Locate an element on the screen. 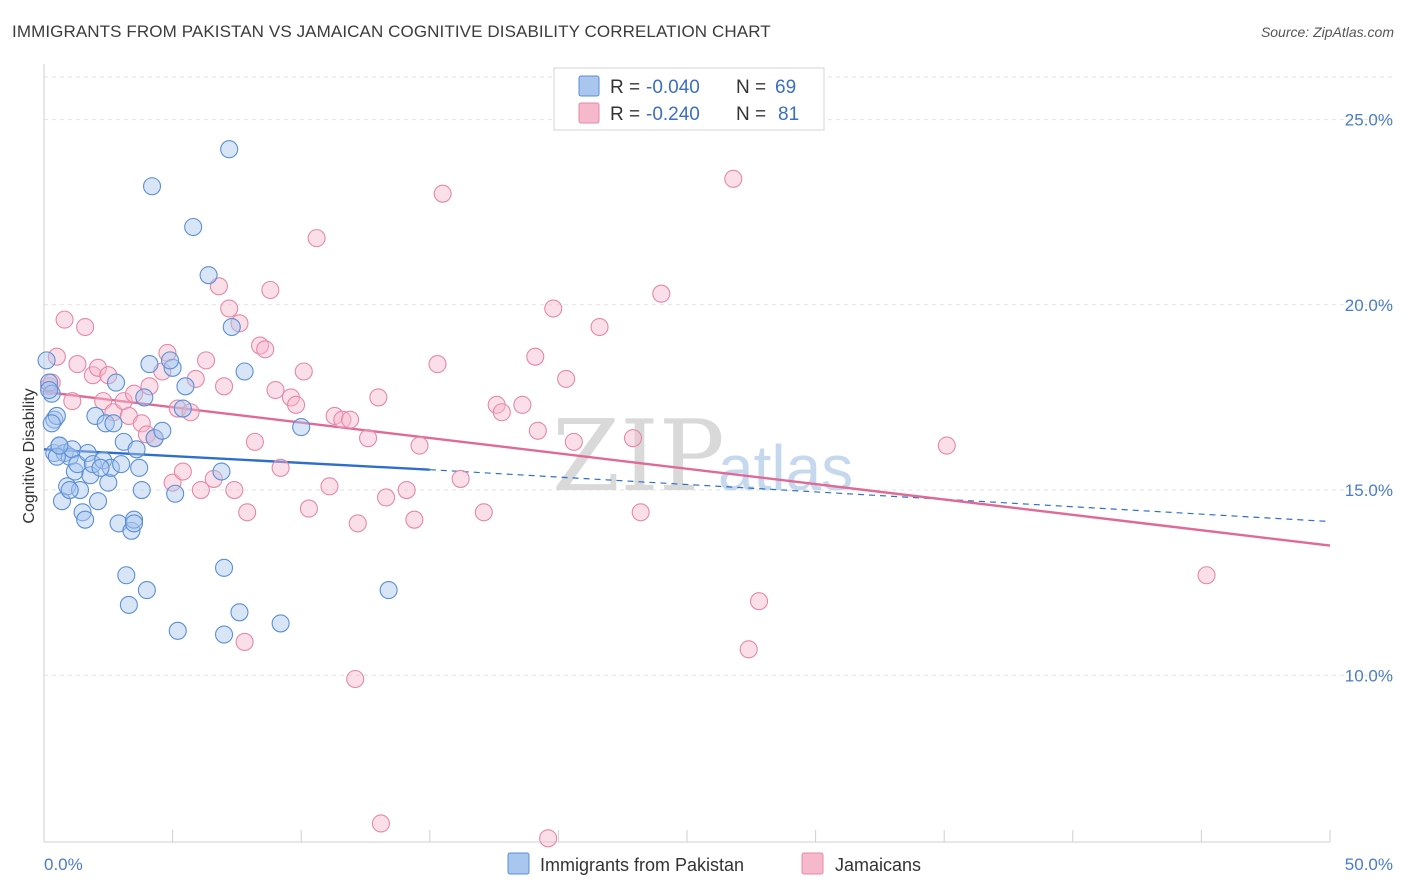  watermark: ZIP atlas is located at coordinates (702, 457).